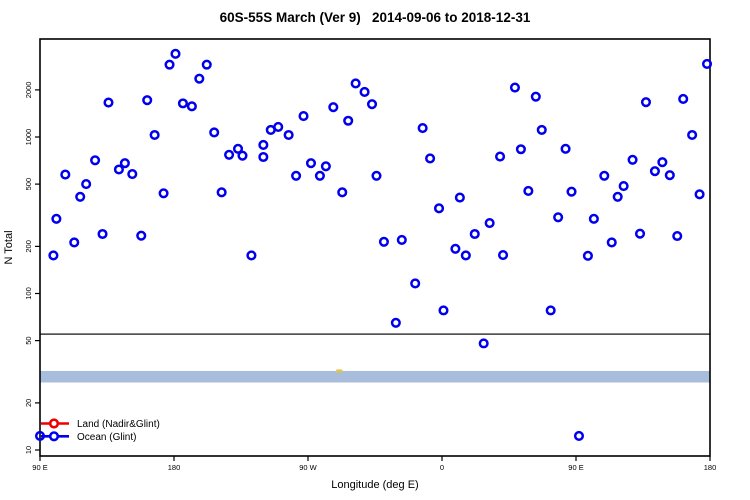  I want to click on x-tick-label: 90 E, so click(39, 467).